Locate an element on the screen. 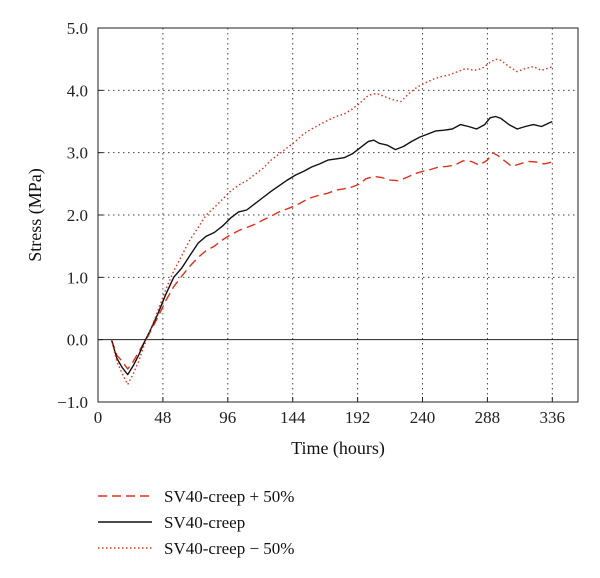 The image size is (600, 578). y-tick-label: 0.0 is located at coordinates (77, 340).